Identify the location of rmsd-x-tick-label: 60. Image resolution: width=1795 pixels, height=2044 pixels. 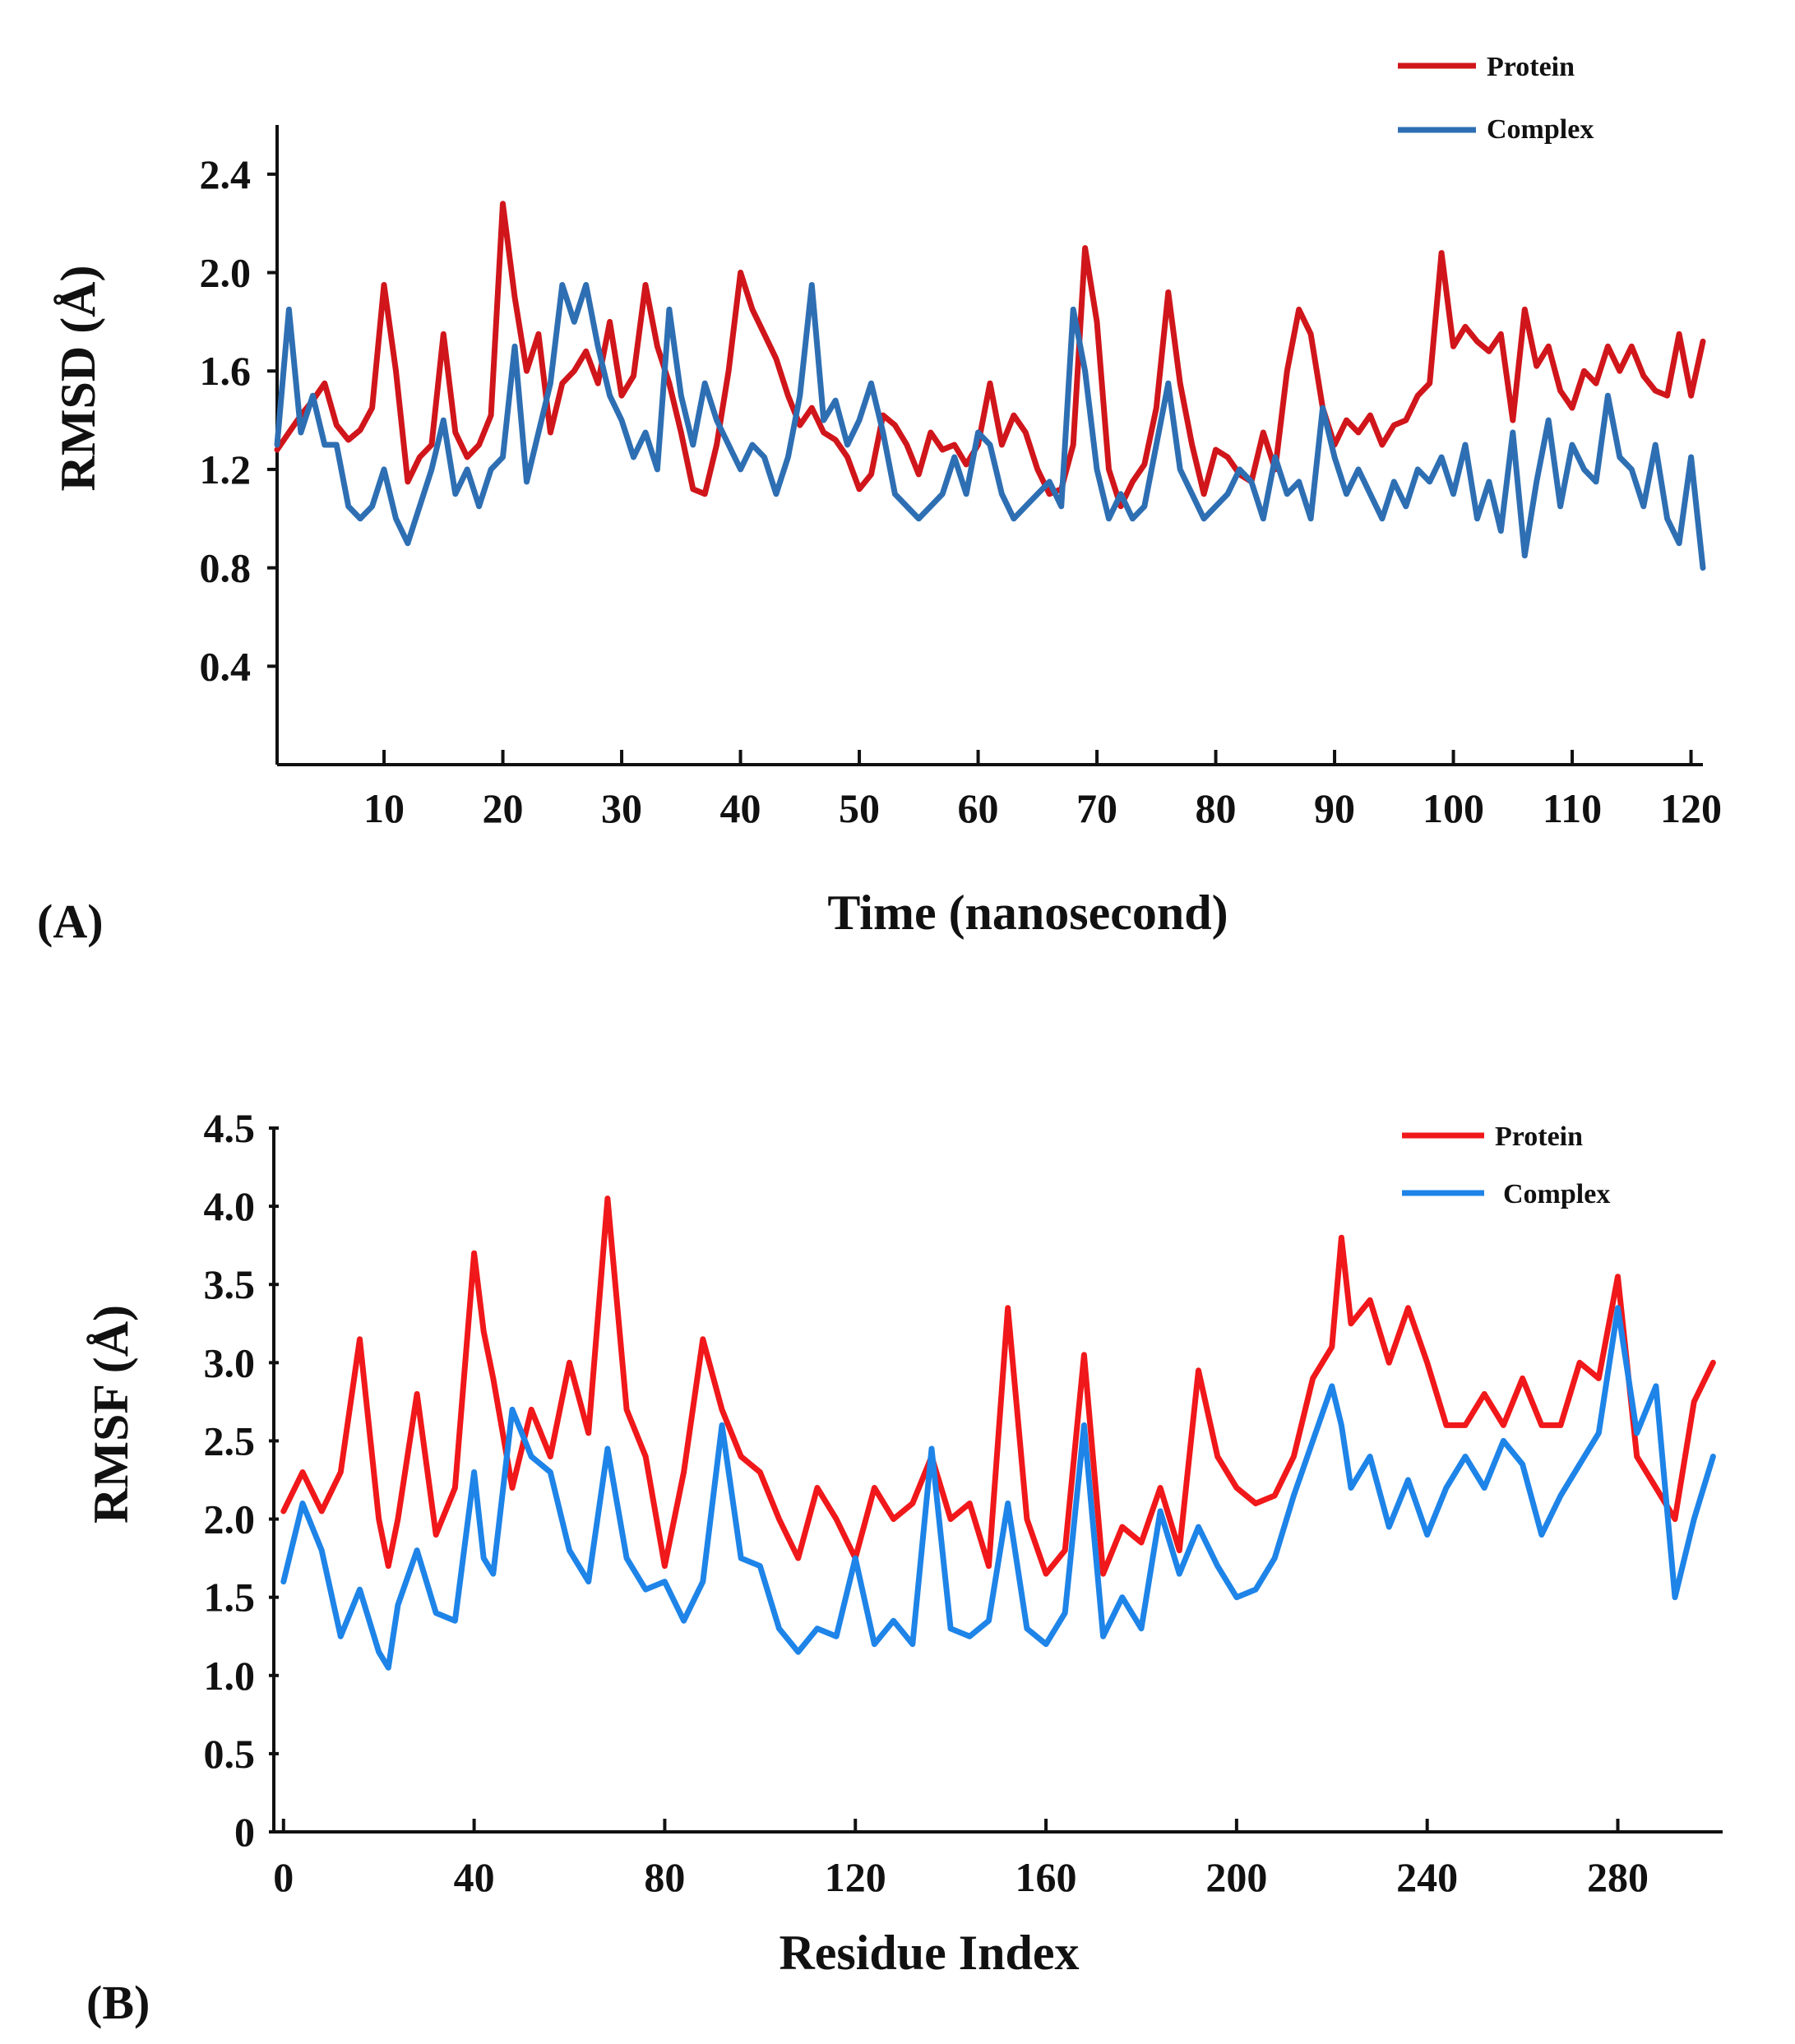
(978, 808).